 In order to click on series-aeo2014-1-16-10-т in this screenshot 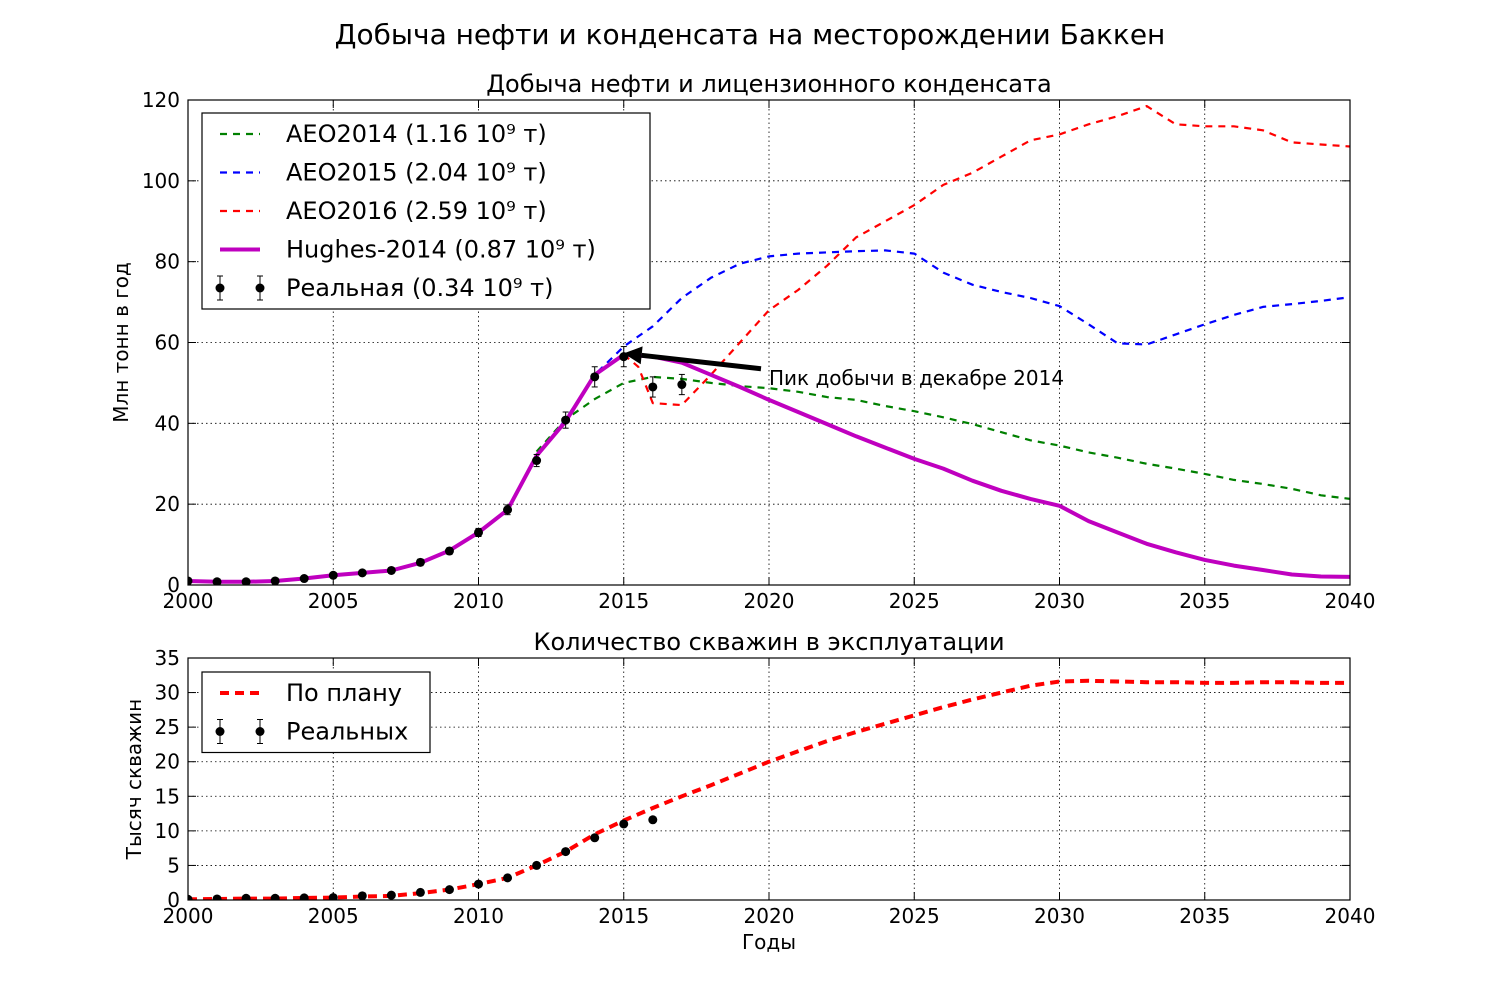, I will do `click(942, 437)`.